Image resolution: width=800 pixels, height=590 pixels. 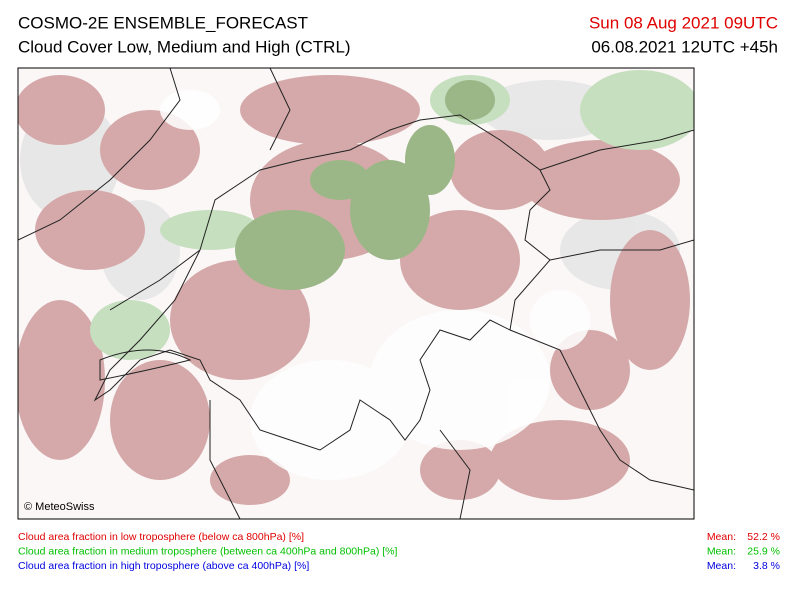 What do you see at coordinates (766, 566) in the screenshot?
I see `mean-value: 3.8 %` at bounding box center [766, 566].